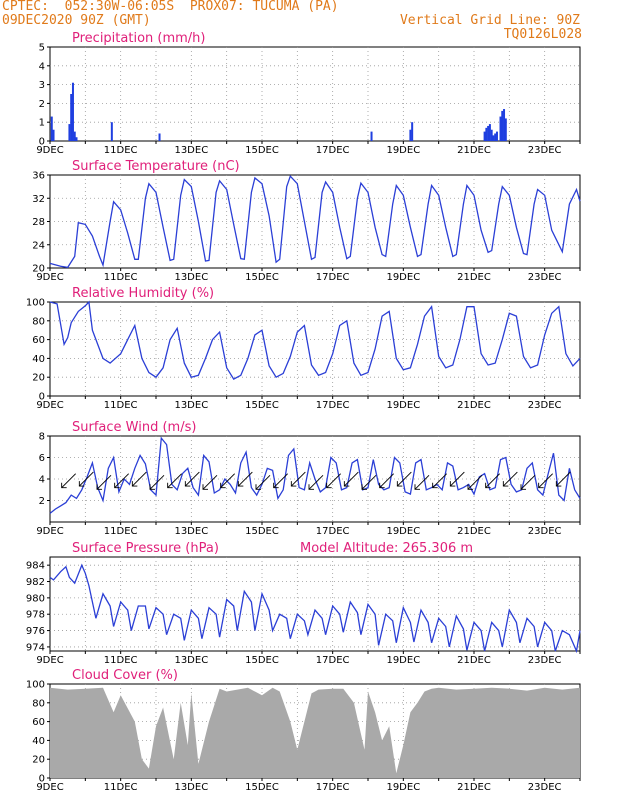 Image resolution: width=618 pixels, height=800 pixels. Describe the element at coordinates (42, 437) in the screenshot. I see `y-tick-label: 8` at that location.